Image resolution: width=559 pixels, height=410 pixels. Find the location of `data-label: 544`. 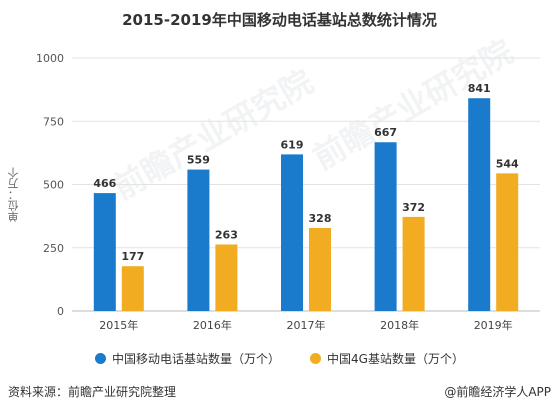

data-label: 544 is located at coordinates (507, 163).